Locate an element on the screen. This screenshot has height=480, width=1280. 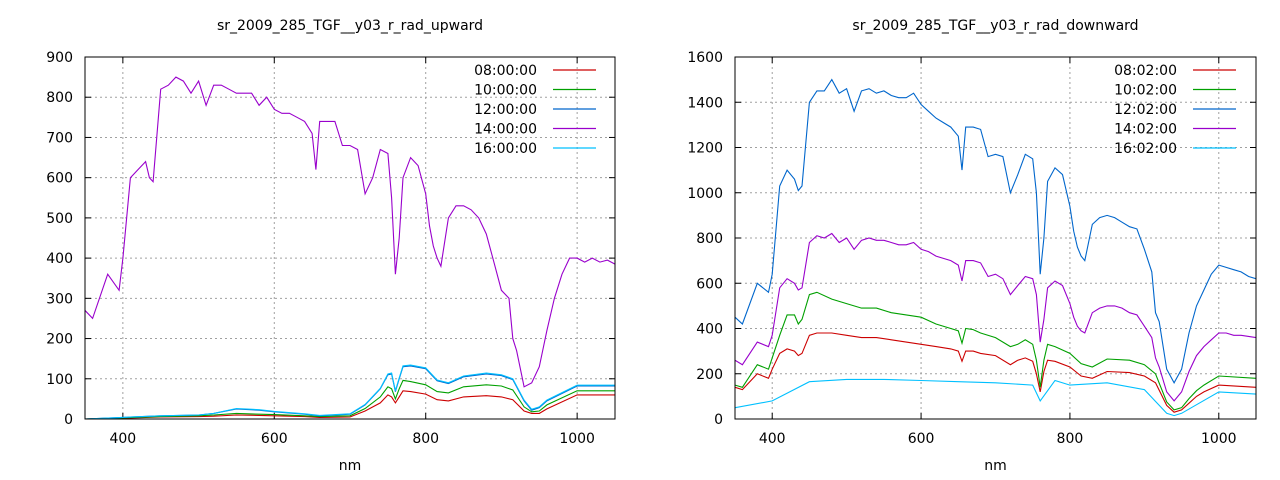
y-tick-label: 100 is located at coordinates (59, 380).